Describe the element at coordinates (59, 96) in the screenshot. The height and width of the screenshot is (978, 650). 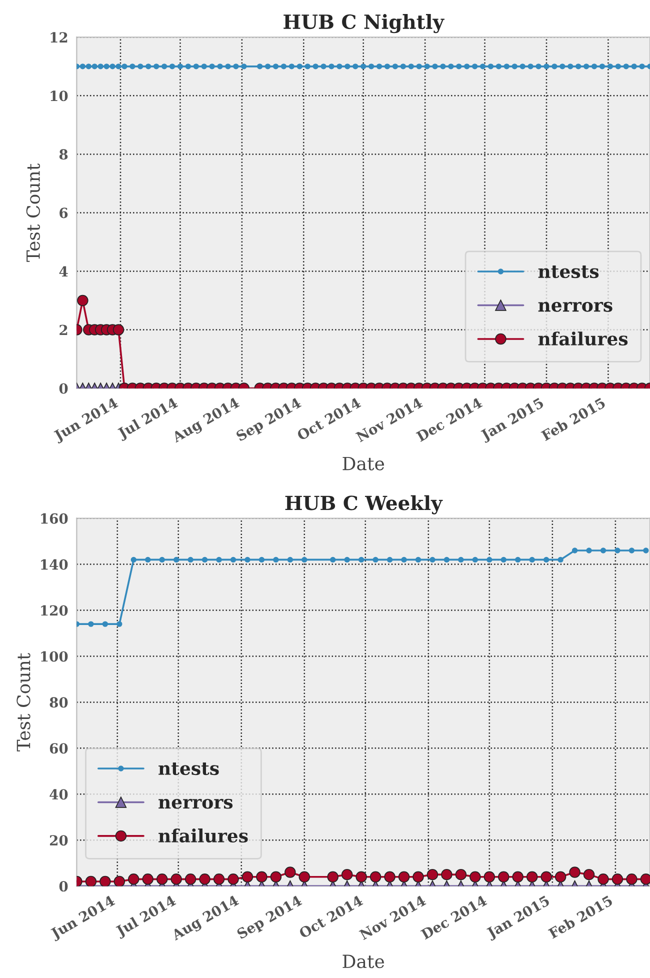
I see `y-tick-label: 10` at that location.